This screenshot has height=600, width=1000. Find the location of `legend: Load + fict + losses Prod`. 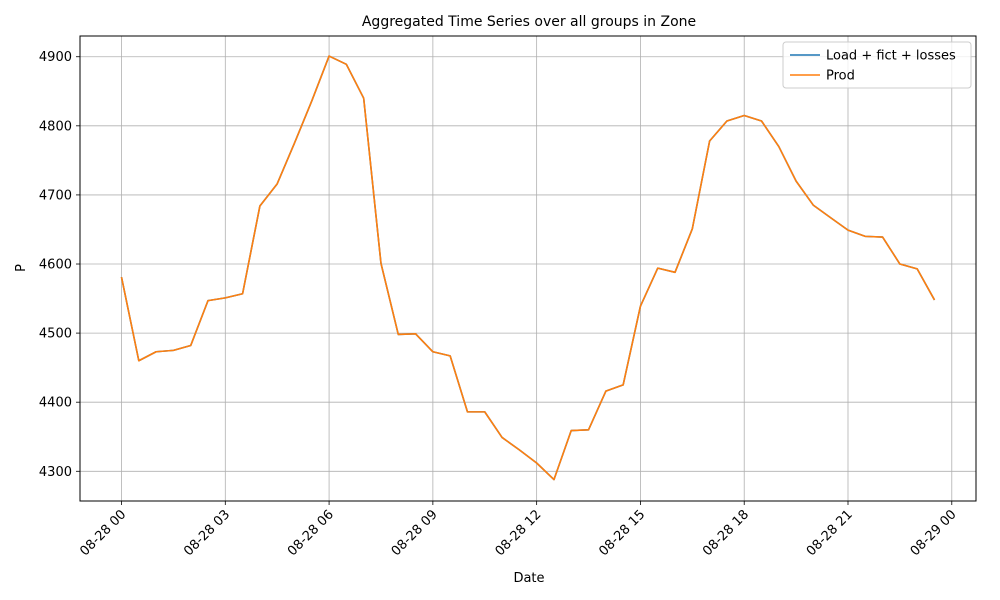

legend: Load + fict + losses Prod is located at coordinates (877, 65).